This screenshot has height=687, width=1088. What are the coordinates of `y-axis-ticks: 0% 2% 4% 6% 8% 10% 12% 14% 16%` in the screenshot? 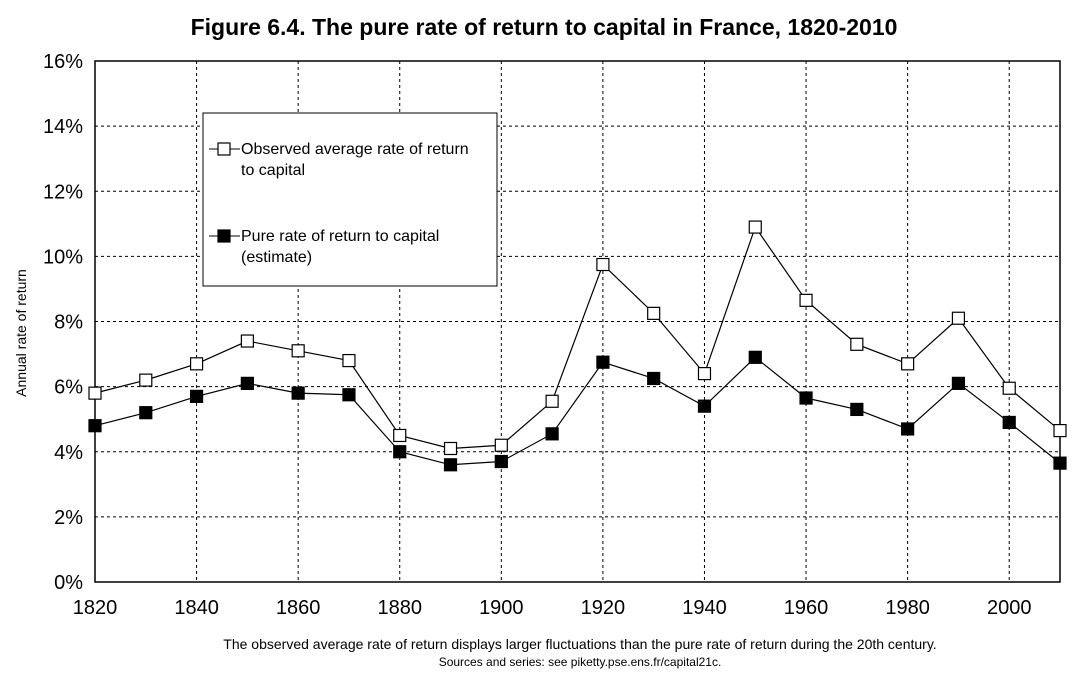 It's located at (63, 322).